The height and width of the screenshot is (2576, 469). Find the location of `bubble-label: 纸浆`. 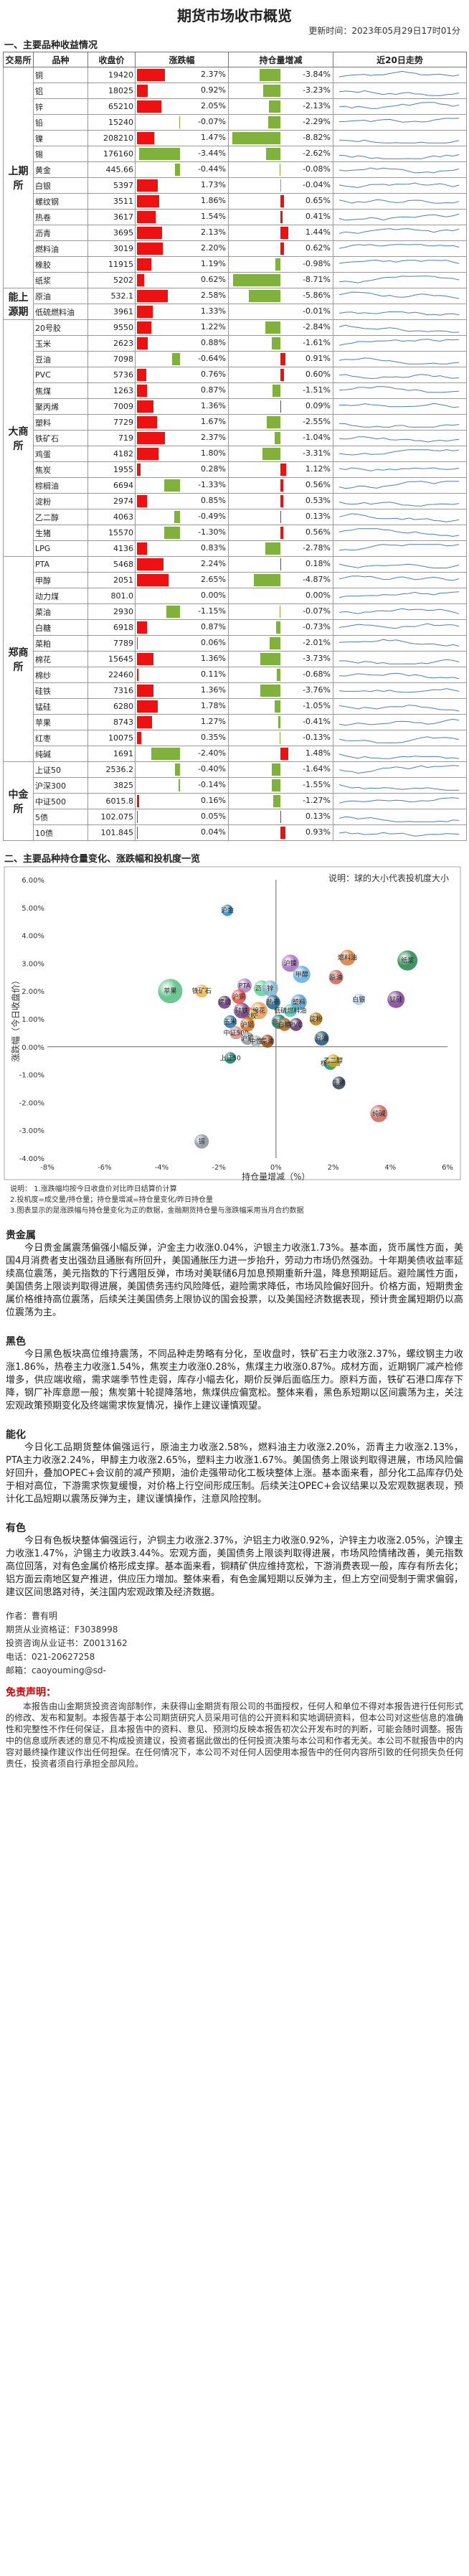

bubble-label: 纸浆 is located at coordinates (408, 960).